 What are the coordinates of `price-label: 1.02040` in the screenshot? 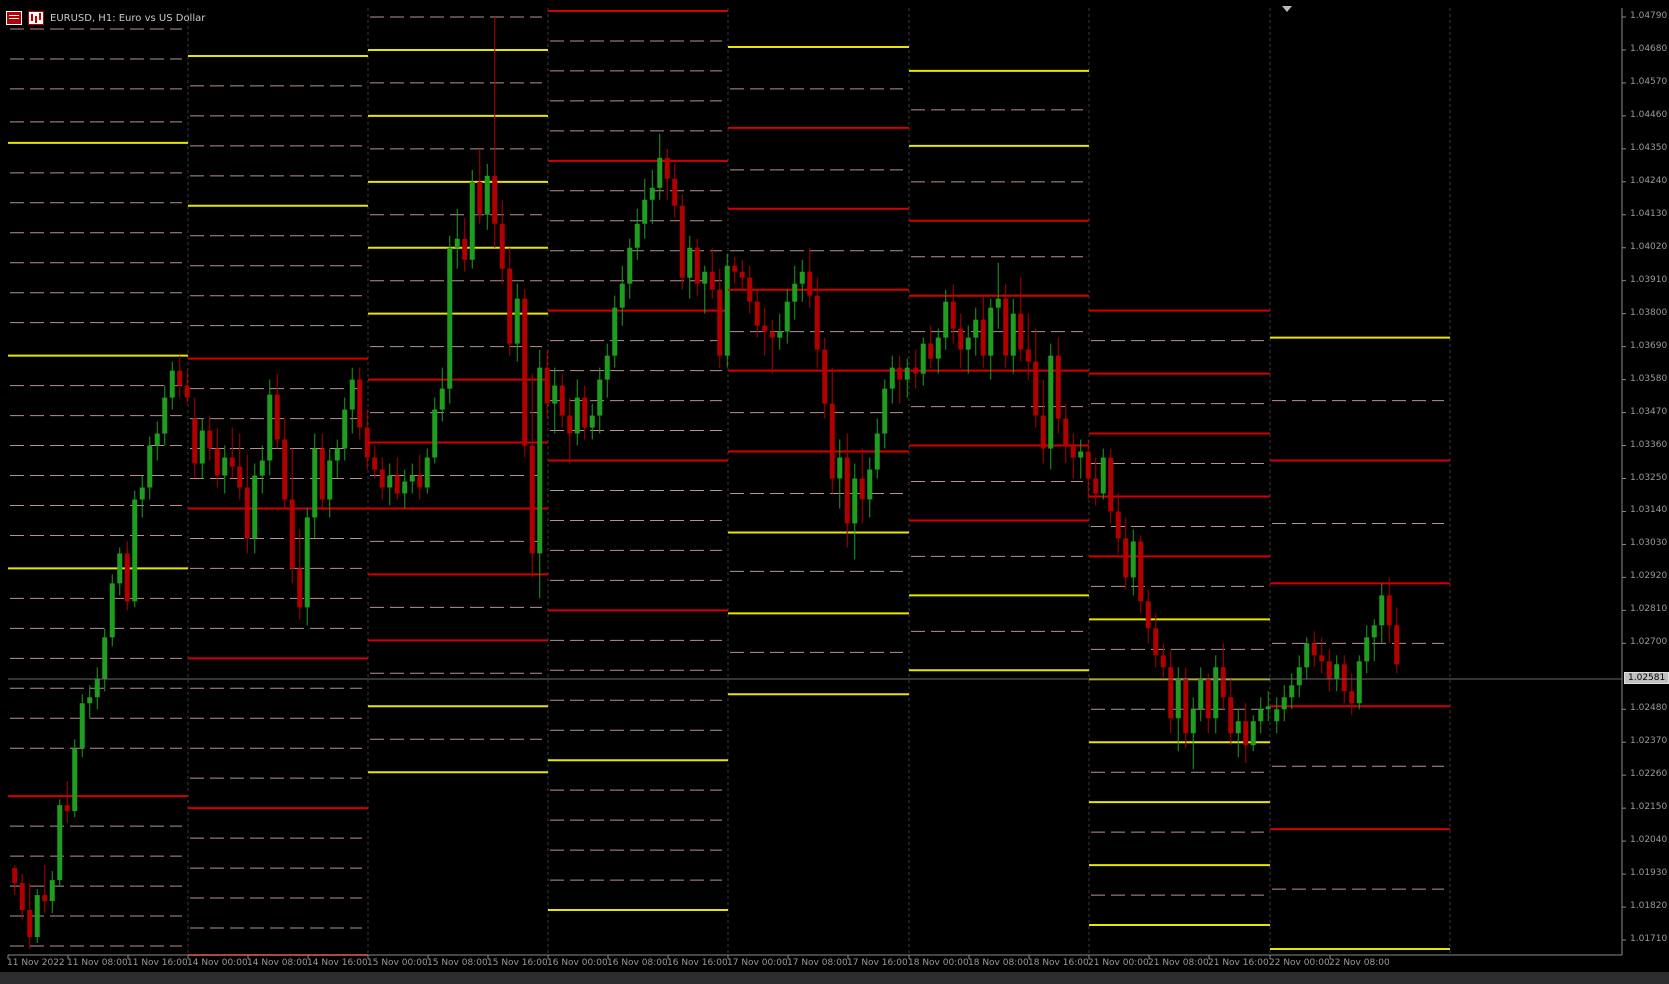 It's located at (1649, 840).